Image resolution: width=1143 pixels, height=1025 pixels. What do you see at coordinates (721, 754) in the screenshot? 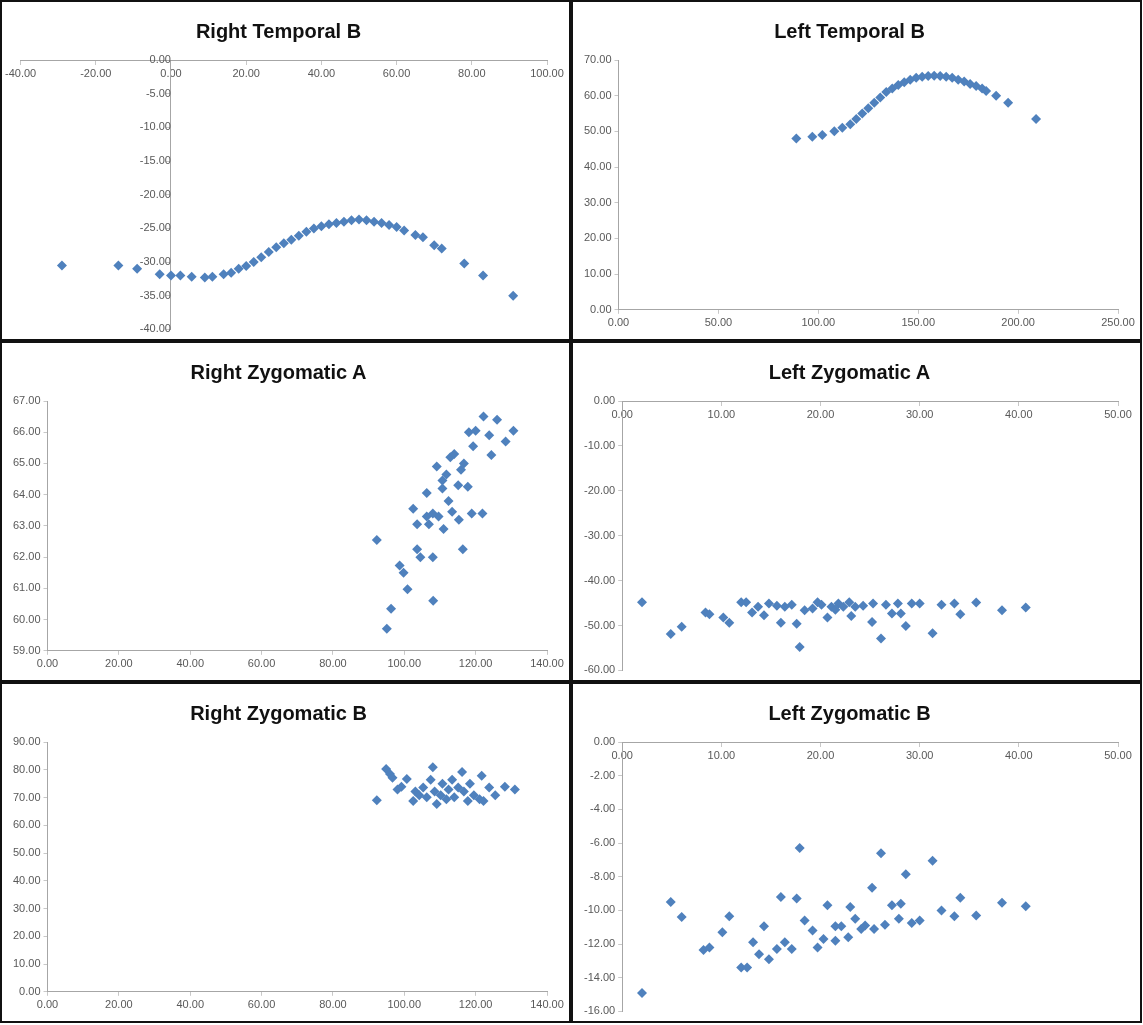
I see `x-tick-label: 10.00` at bounding box center [721, 754].